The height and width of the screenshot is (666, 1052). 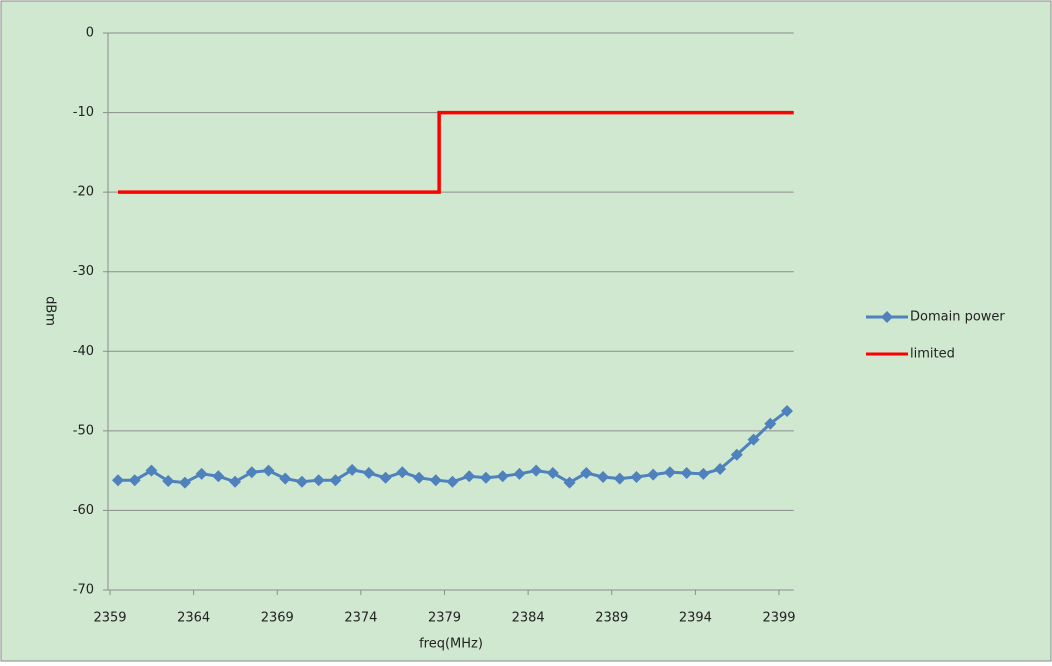 I want to click on series-line, so click(x=456, y=152).